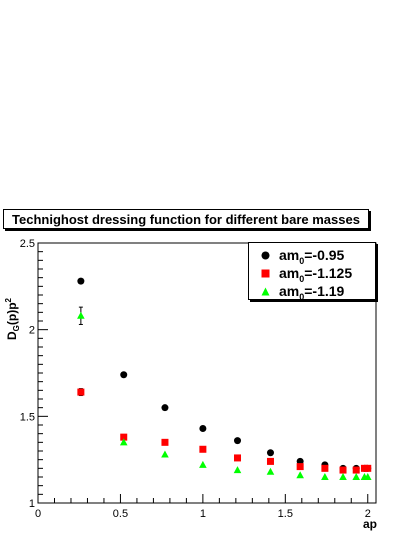 The height and width of the screenshot is (537, 415). What do you see at coordinates (32, 331) in the screenshot?
I see `y-tick-label: 2` at bounding box center [32, 331].